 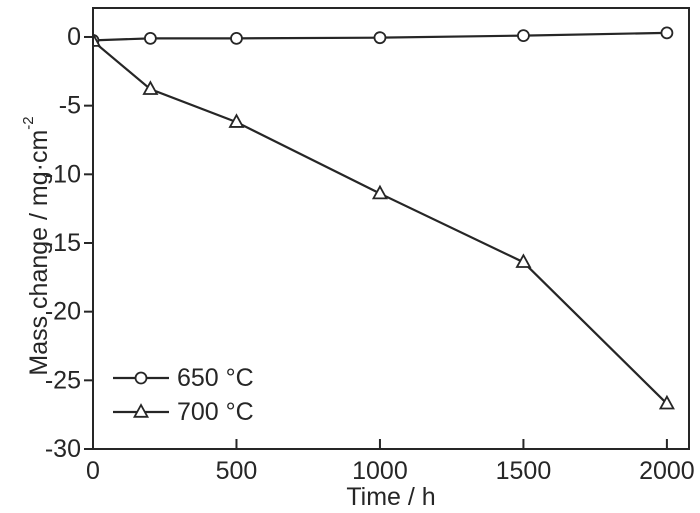 I want to click on y-tick-label-neg25: -25, so click(x=63, y=380).